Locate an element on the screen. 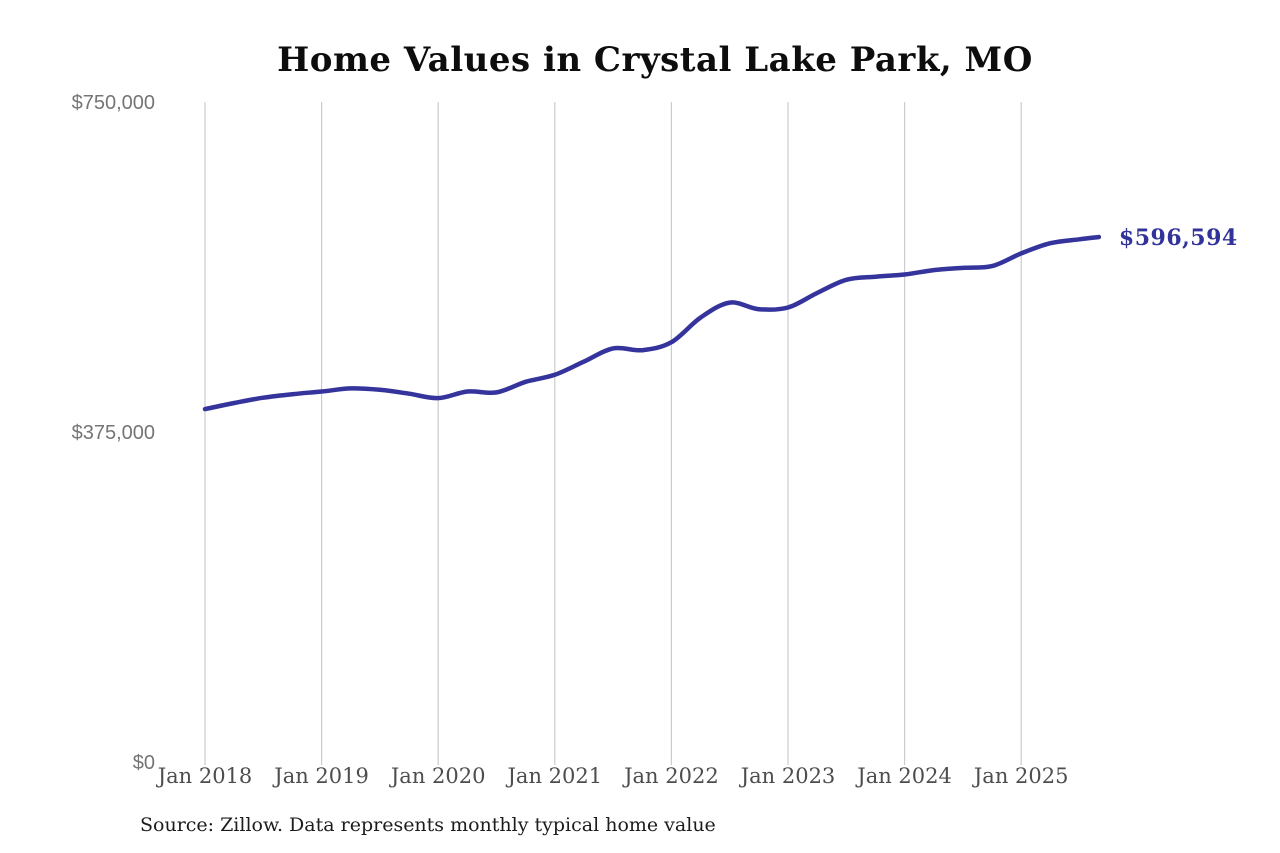 Image resolution: width=1280 pixels, height=853 pixels. x-tick-label: Jan 2018 is located at coordinates (204, 776).